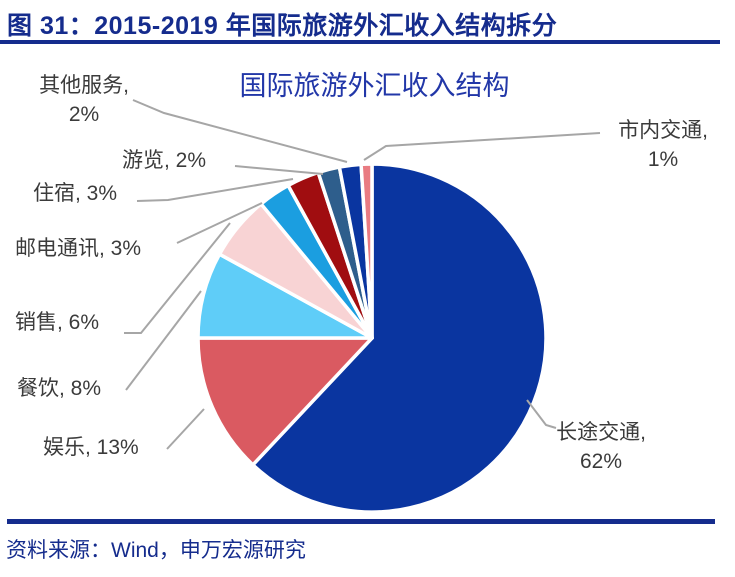 The image size is (735, 577). I want to click on pie-label-post-telecom: 邮电通讯, 3%, so click(95, 248).